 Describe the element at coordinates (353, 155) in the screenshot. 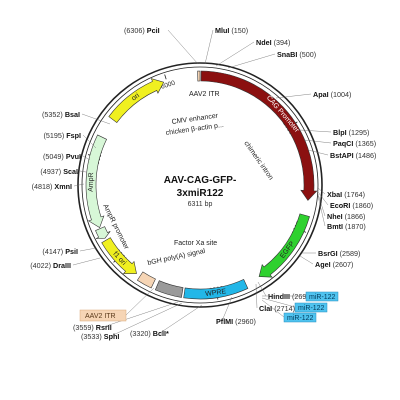

I see `site-label-bstapi: BstAPI (1486)` at that location.